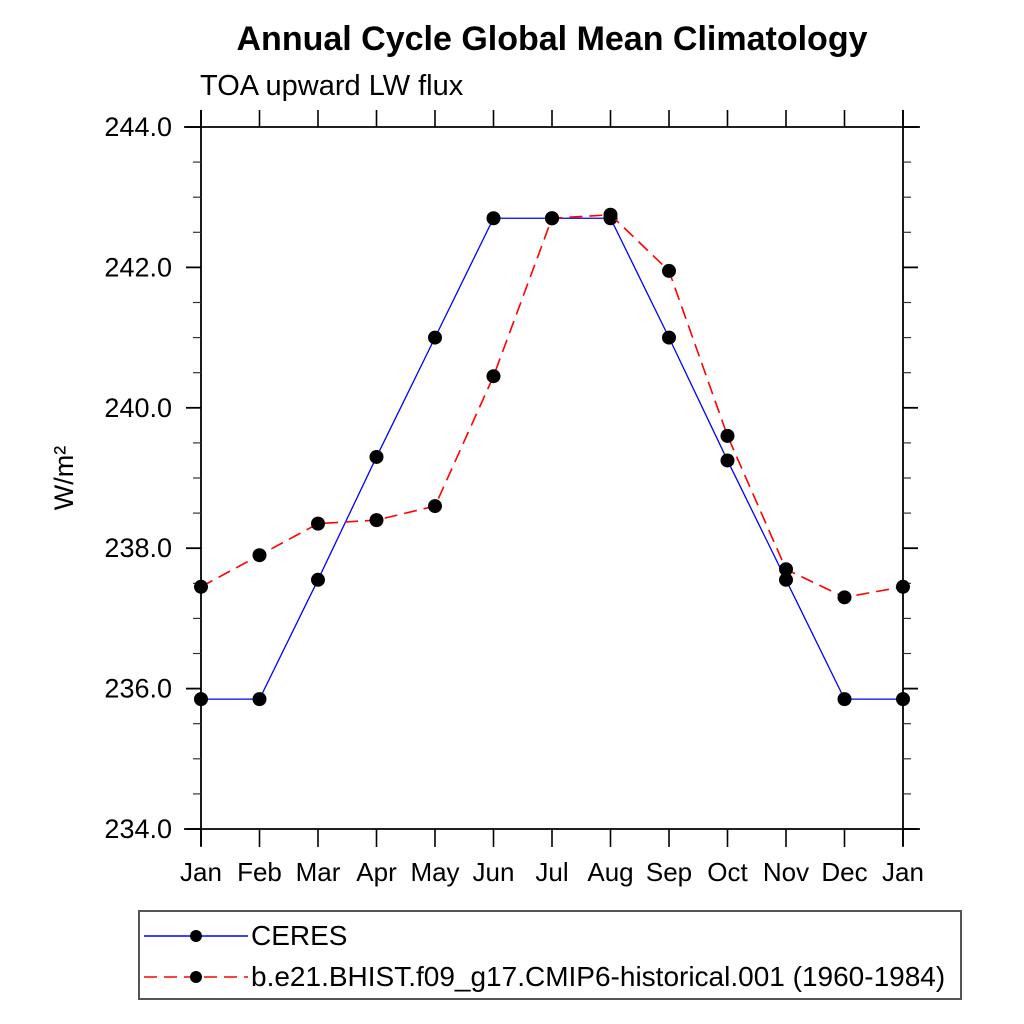 The height and width of the screenshot is (1024, 1024). What do you see at coordinates (610, 872) in the screenshot?
I see `x-tick-label: Aug` at bounding box center [610, 872].